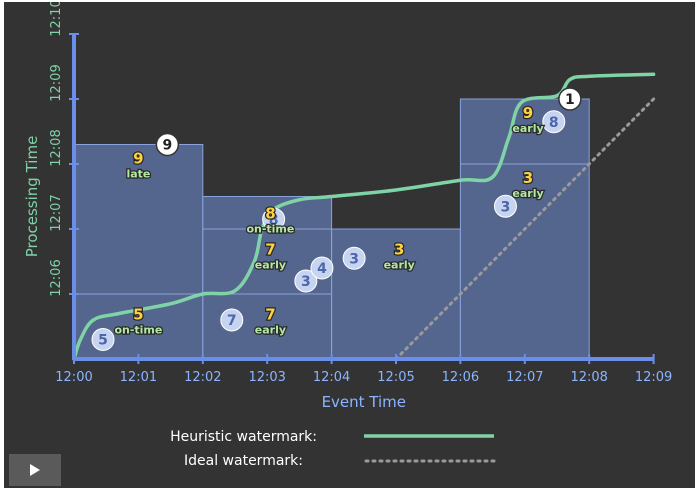  Describe the element at coordinates (73, 377) in the screenshot. I see `x-tick-label: 12:00` at that location.